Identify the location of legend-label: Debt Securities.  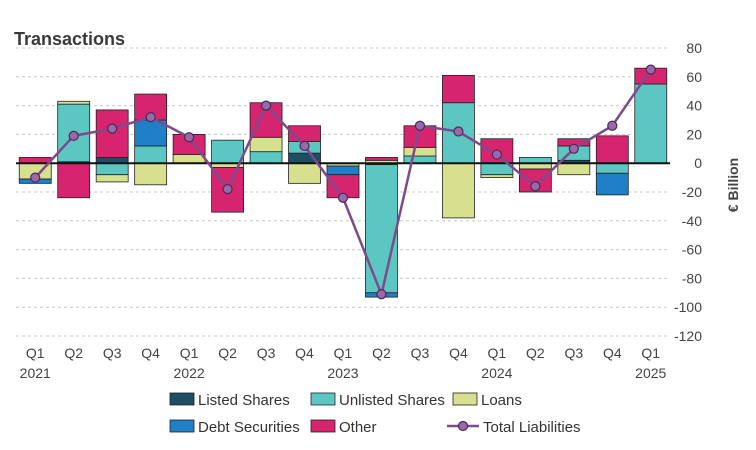
(249, 427).